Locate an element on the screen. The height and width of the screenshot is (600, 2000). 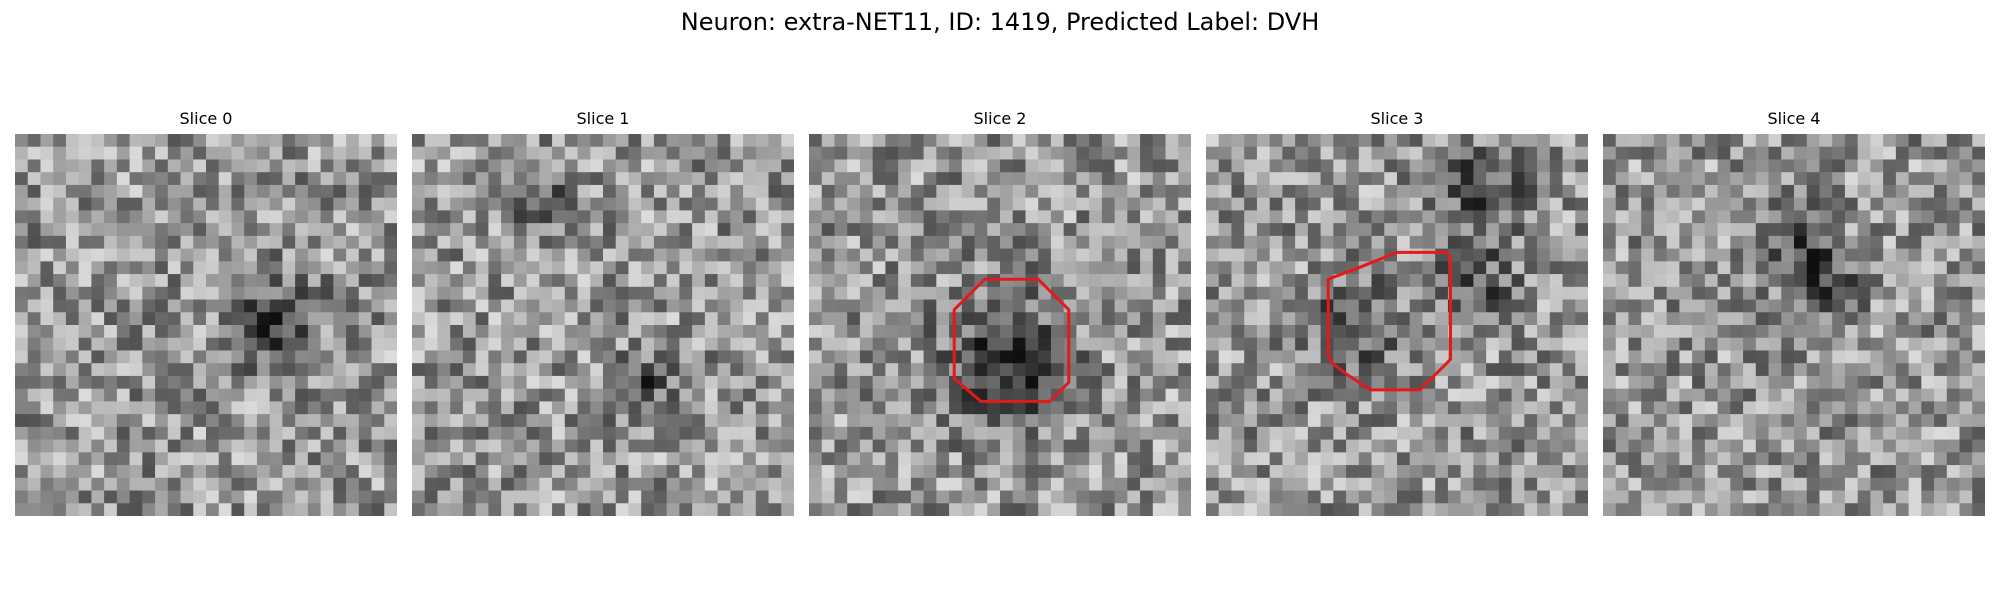
slice-title: Slice 3 is located at coordinates (1397, 118).